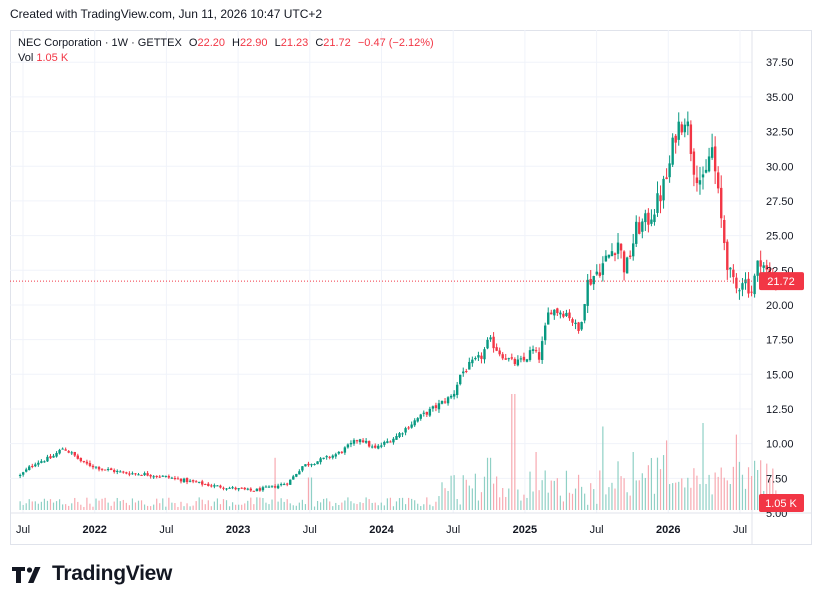 The width and height of the screenshot is (822, 604). I want to click on y-tick-label: 7.50, so click(776, 479).